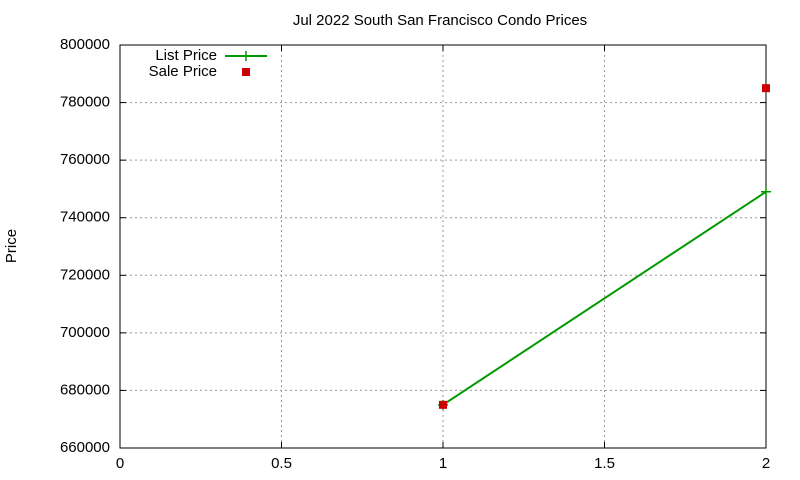 Image resolution: width=800 pixels, height=480 pixels. What do you see at coordinates (183, 71) in the screenshot?
I see `legend-label: Sale Price` at bounding box center [183, 71].